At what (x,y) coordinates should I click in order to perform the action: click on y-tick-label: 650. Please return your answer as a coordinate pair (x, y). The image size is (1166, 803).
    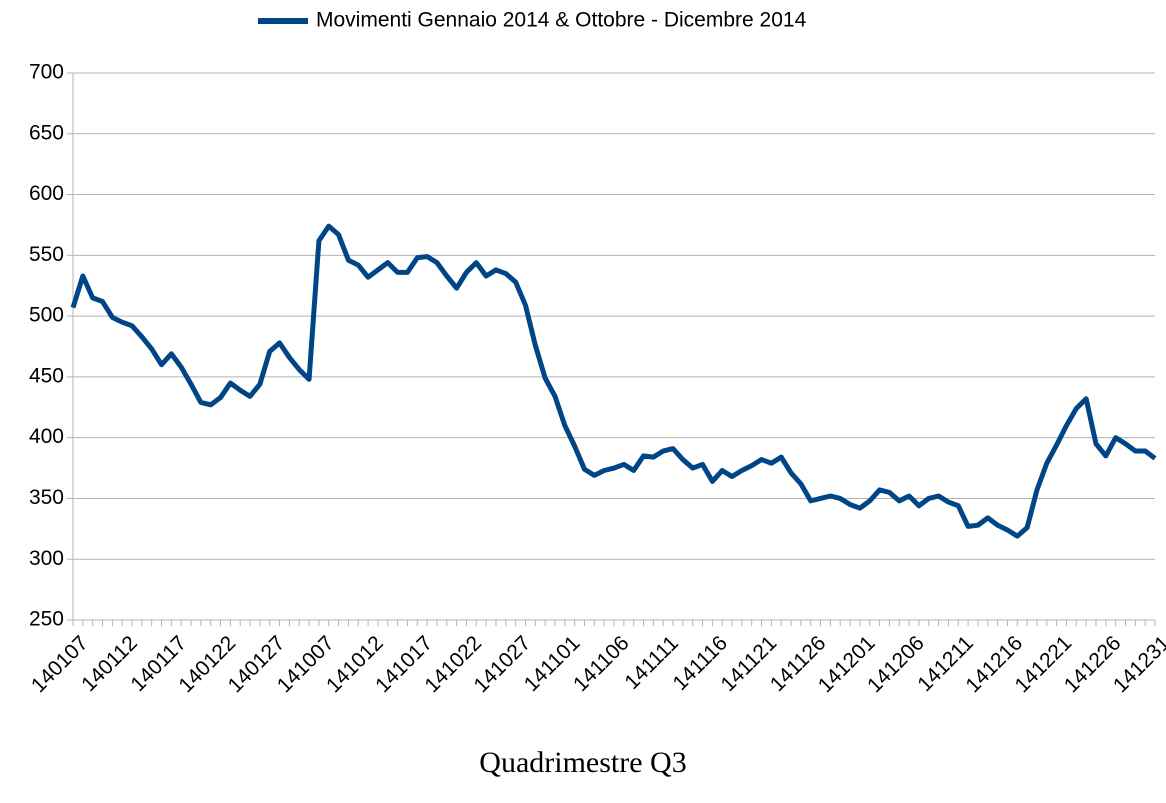
    Looking at the image, I should click on (46, 132).